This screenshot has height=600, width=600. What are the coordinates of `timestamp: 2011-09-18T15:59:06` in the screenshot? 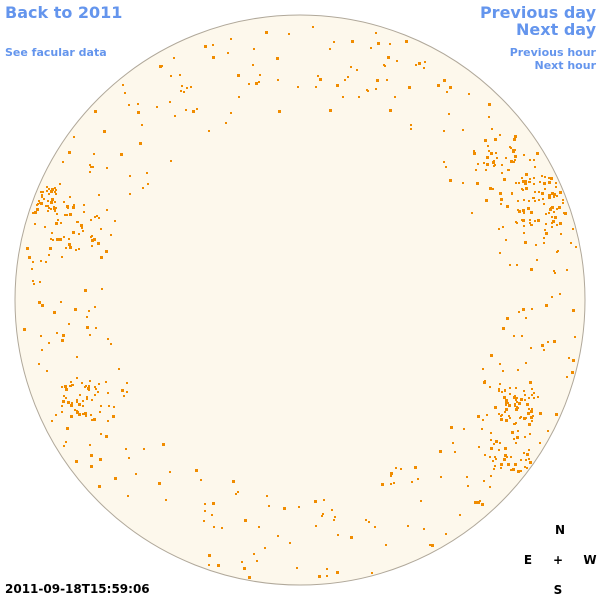 It's located at (77, 589).